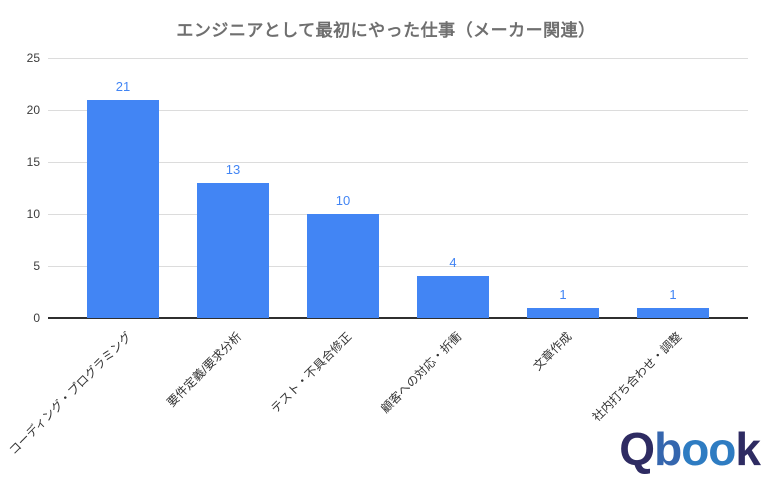 This screenshot has width=772, height=496. Describe the element at coordinates (123, 86) in the screenshot. I see `bar-value-label: 21` at that location.